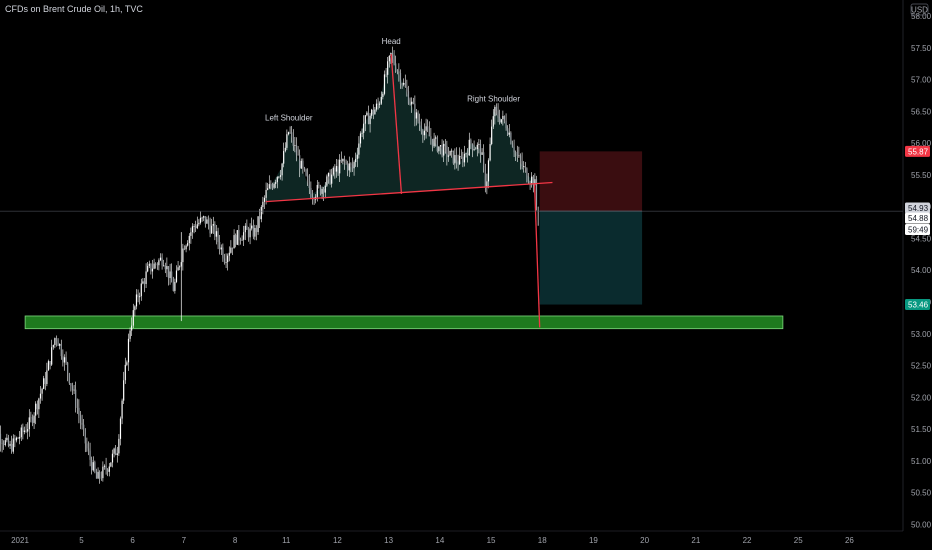  Describe the element at coordinates (20, 540) in the screenshot. I see `x-tick-label: 2021` at that location.